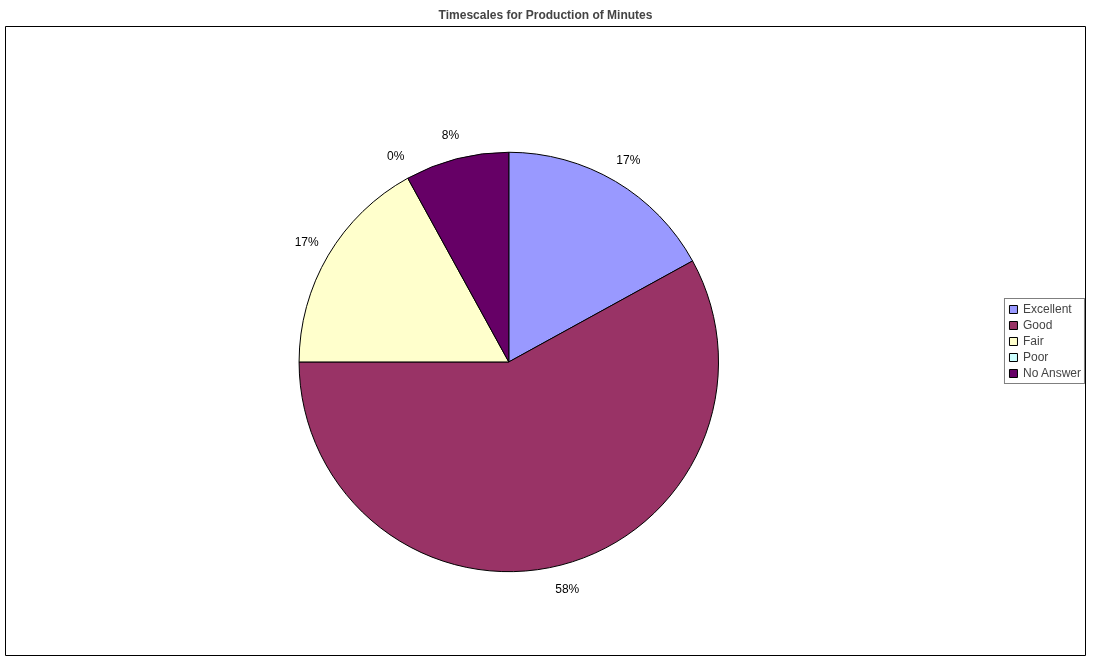 The height and width of the screenshot is (666, 1096). I want to click on legend-label: No Answer, so click(1051, 372).